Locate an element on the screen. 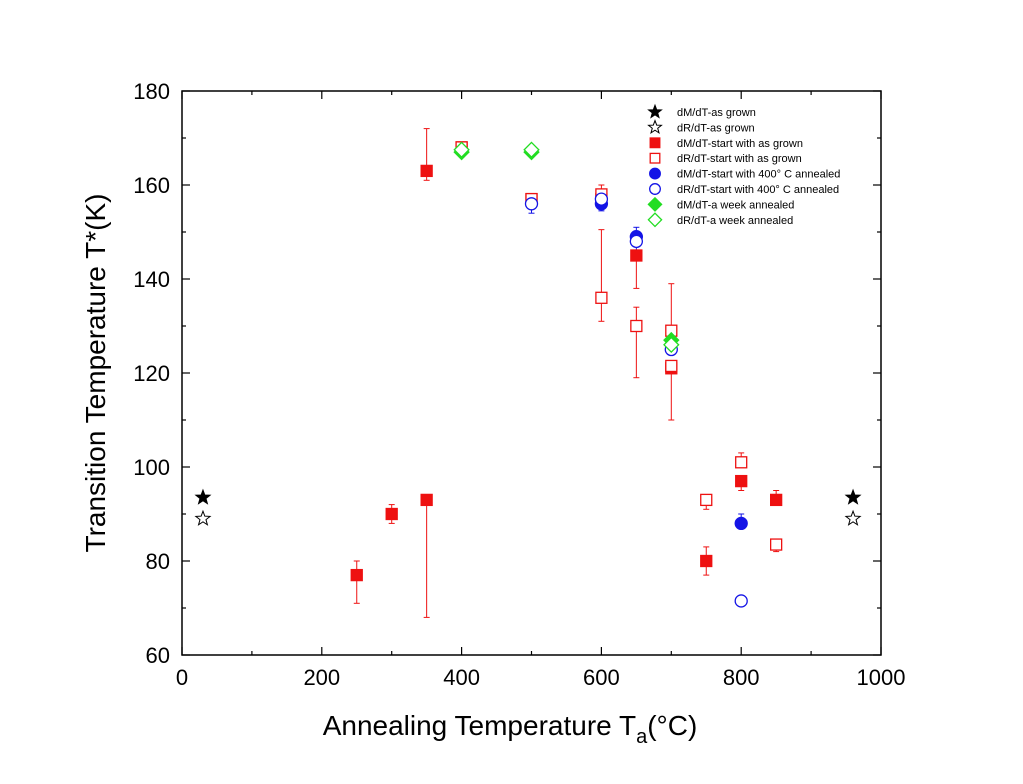  legend-label: dR/dT-start with 400° C annealed is located at coordinates (758, 190).